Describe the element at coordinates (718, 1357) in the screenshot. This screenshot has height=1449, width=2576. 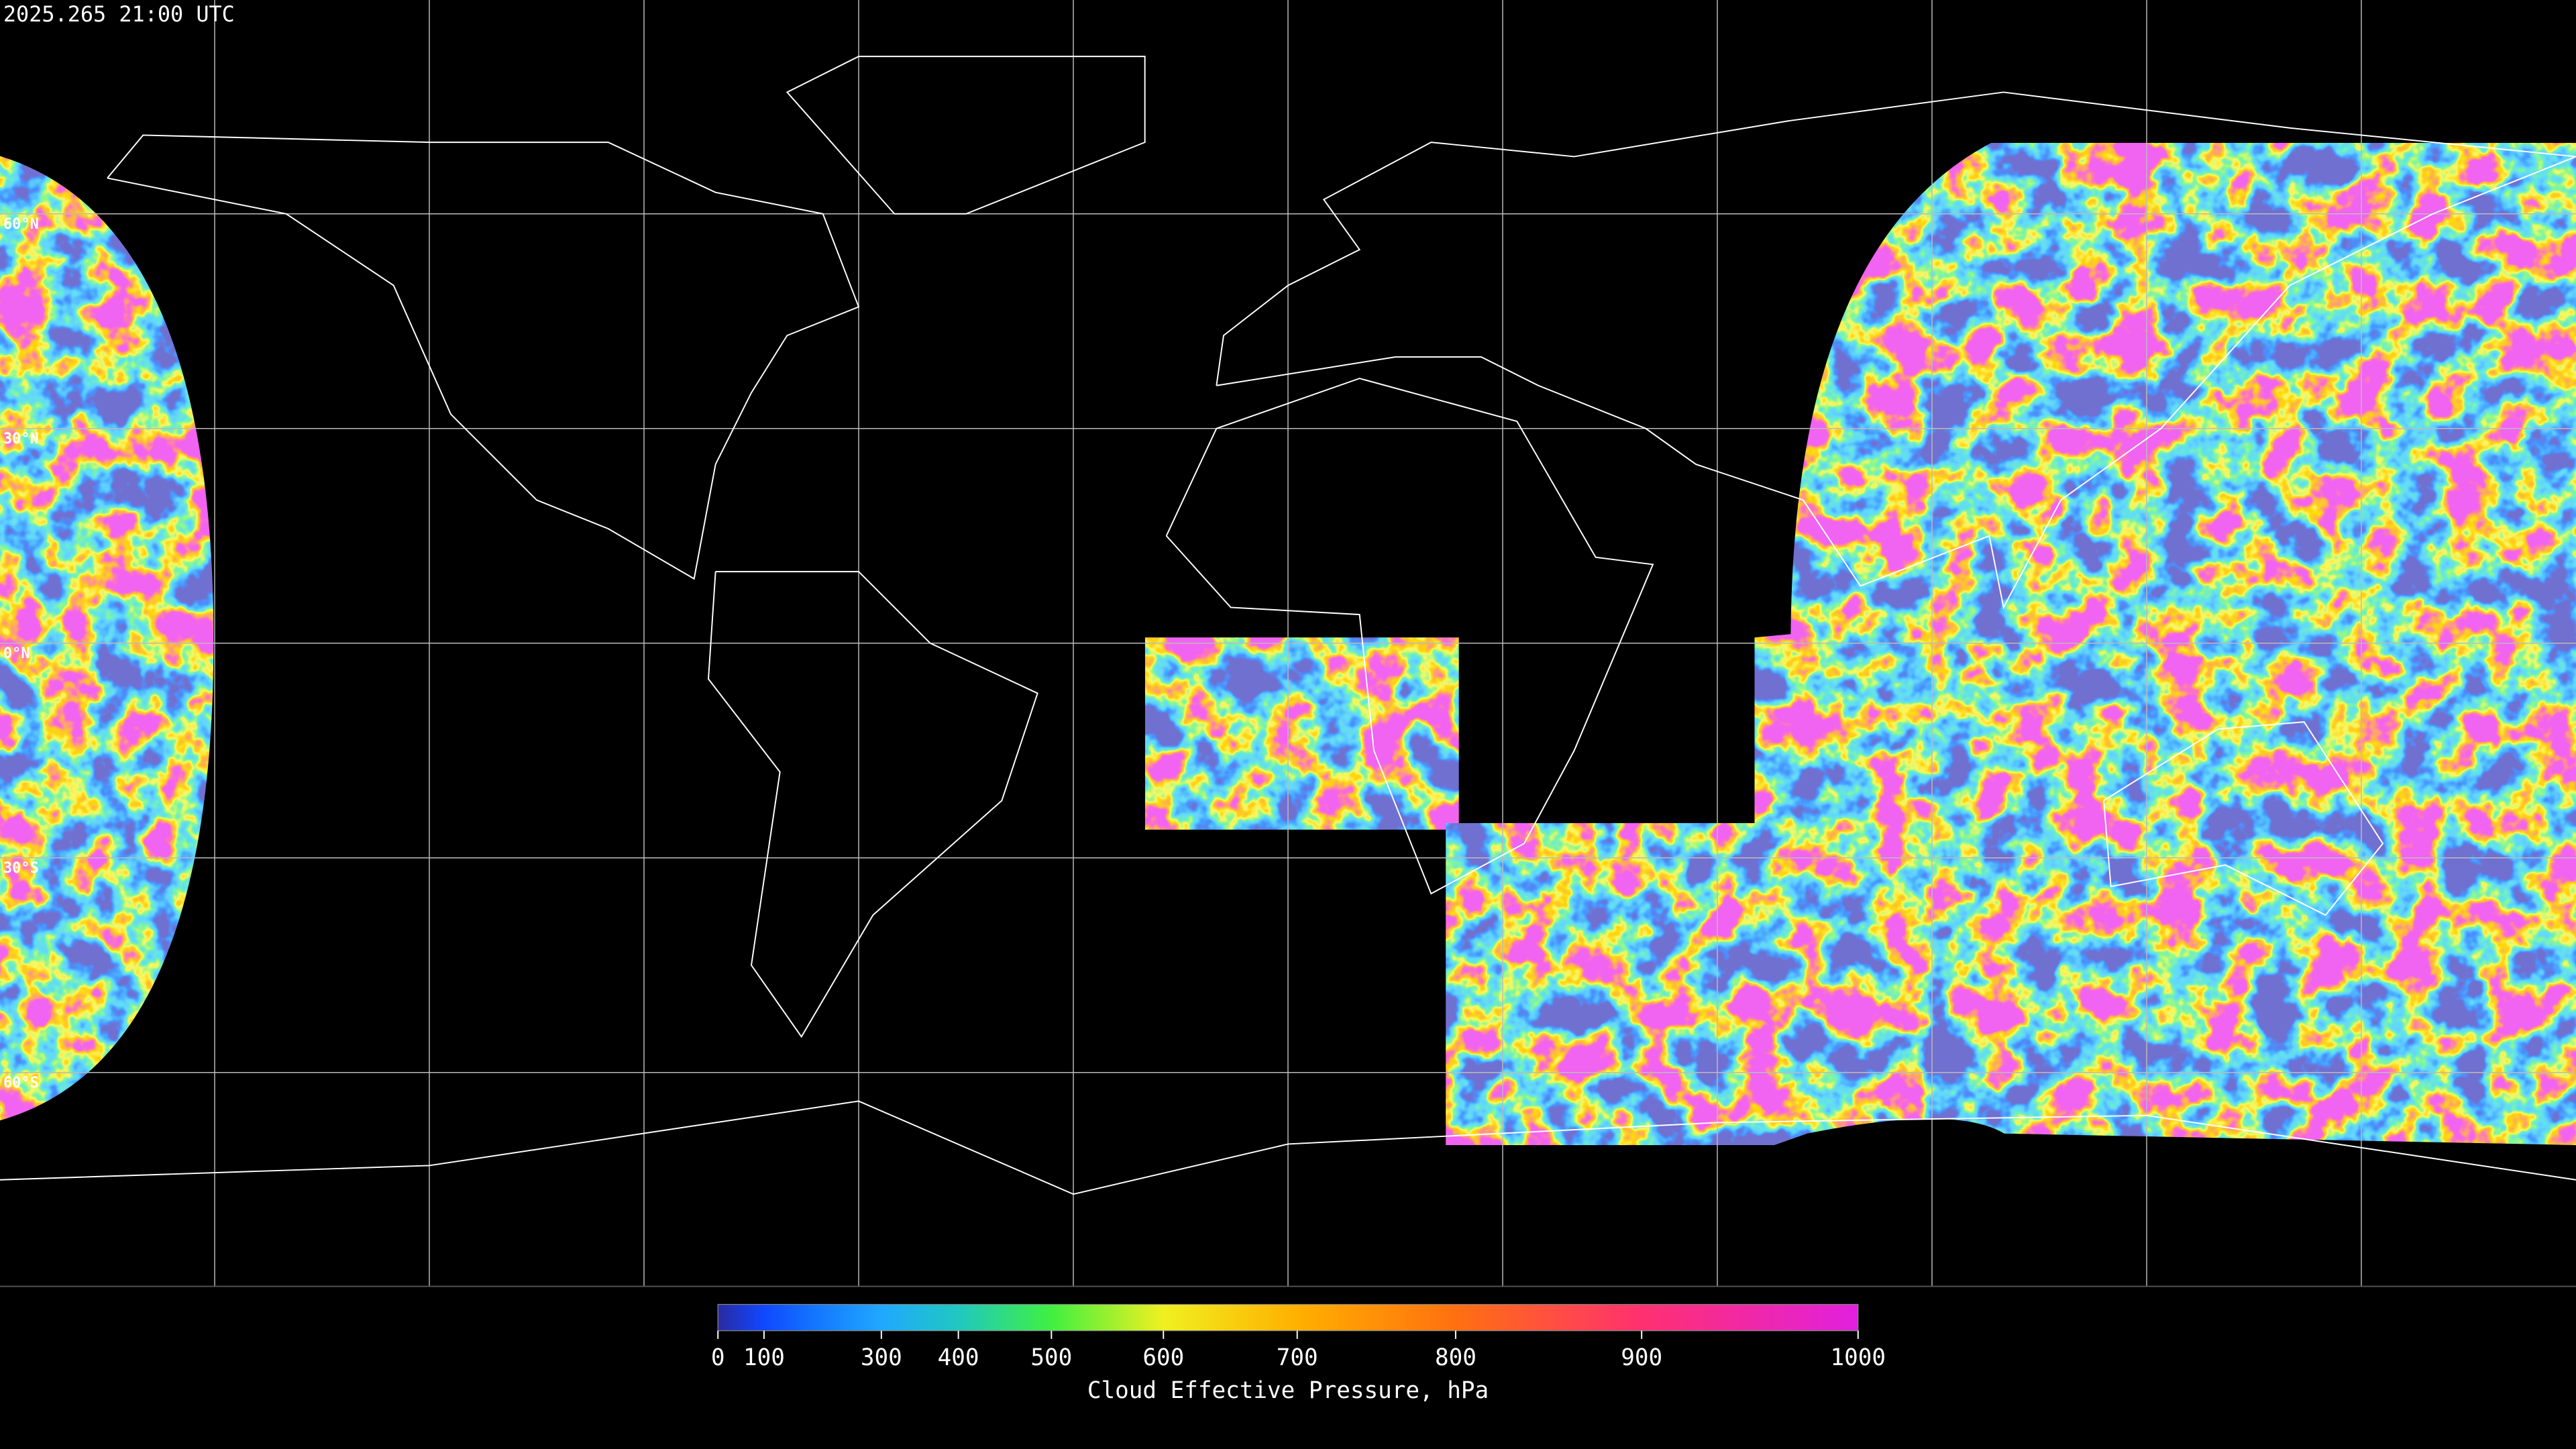
I see `colorbar-tick-label: 0` at that location.